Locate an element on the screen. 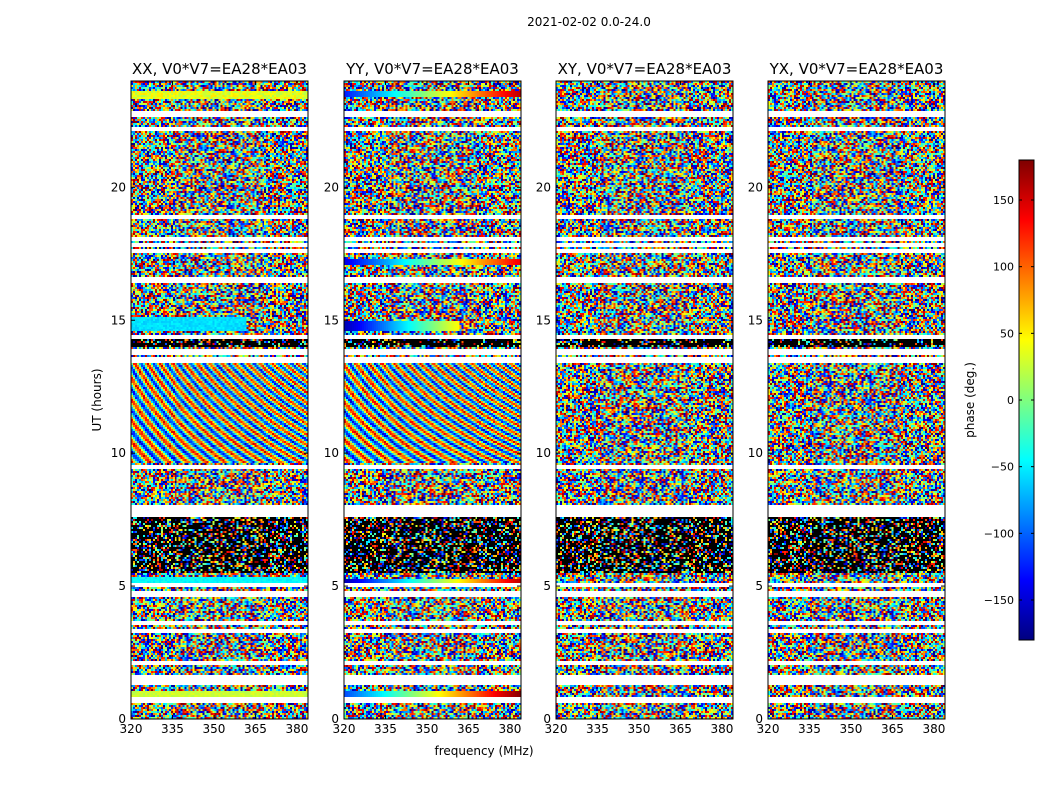 This screenshot has width=1050, height=805. colorbar-tick-label: 150 is located at coordinates (1003, 200).